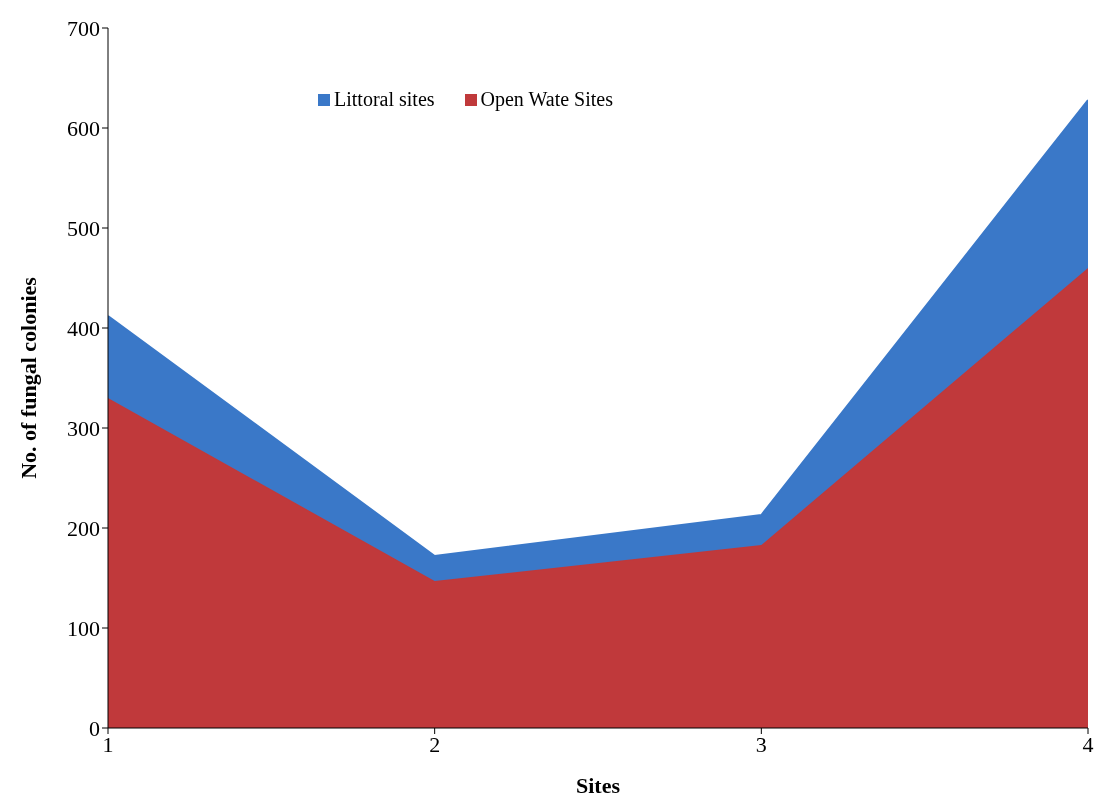 This screenshot has height=803, width=1115. I want to click on y-tick-label: 400, so click(83, 328).